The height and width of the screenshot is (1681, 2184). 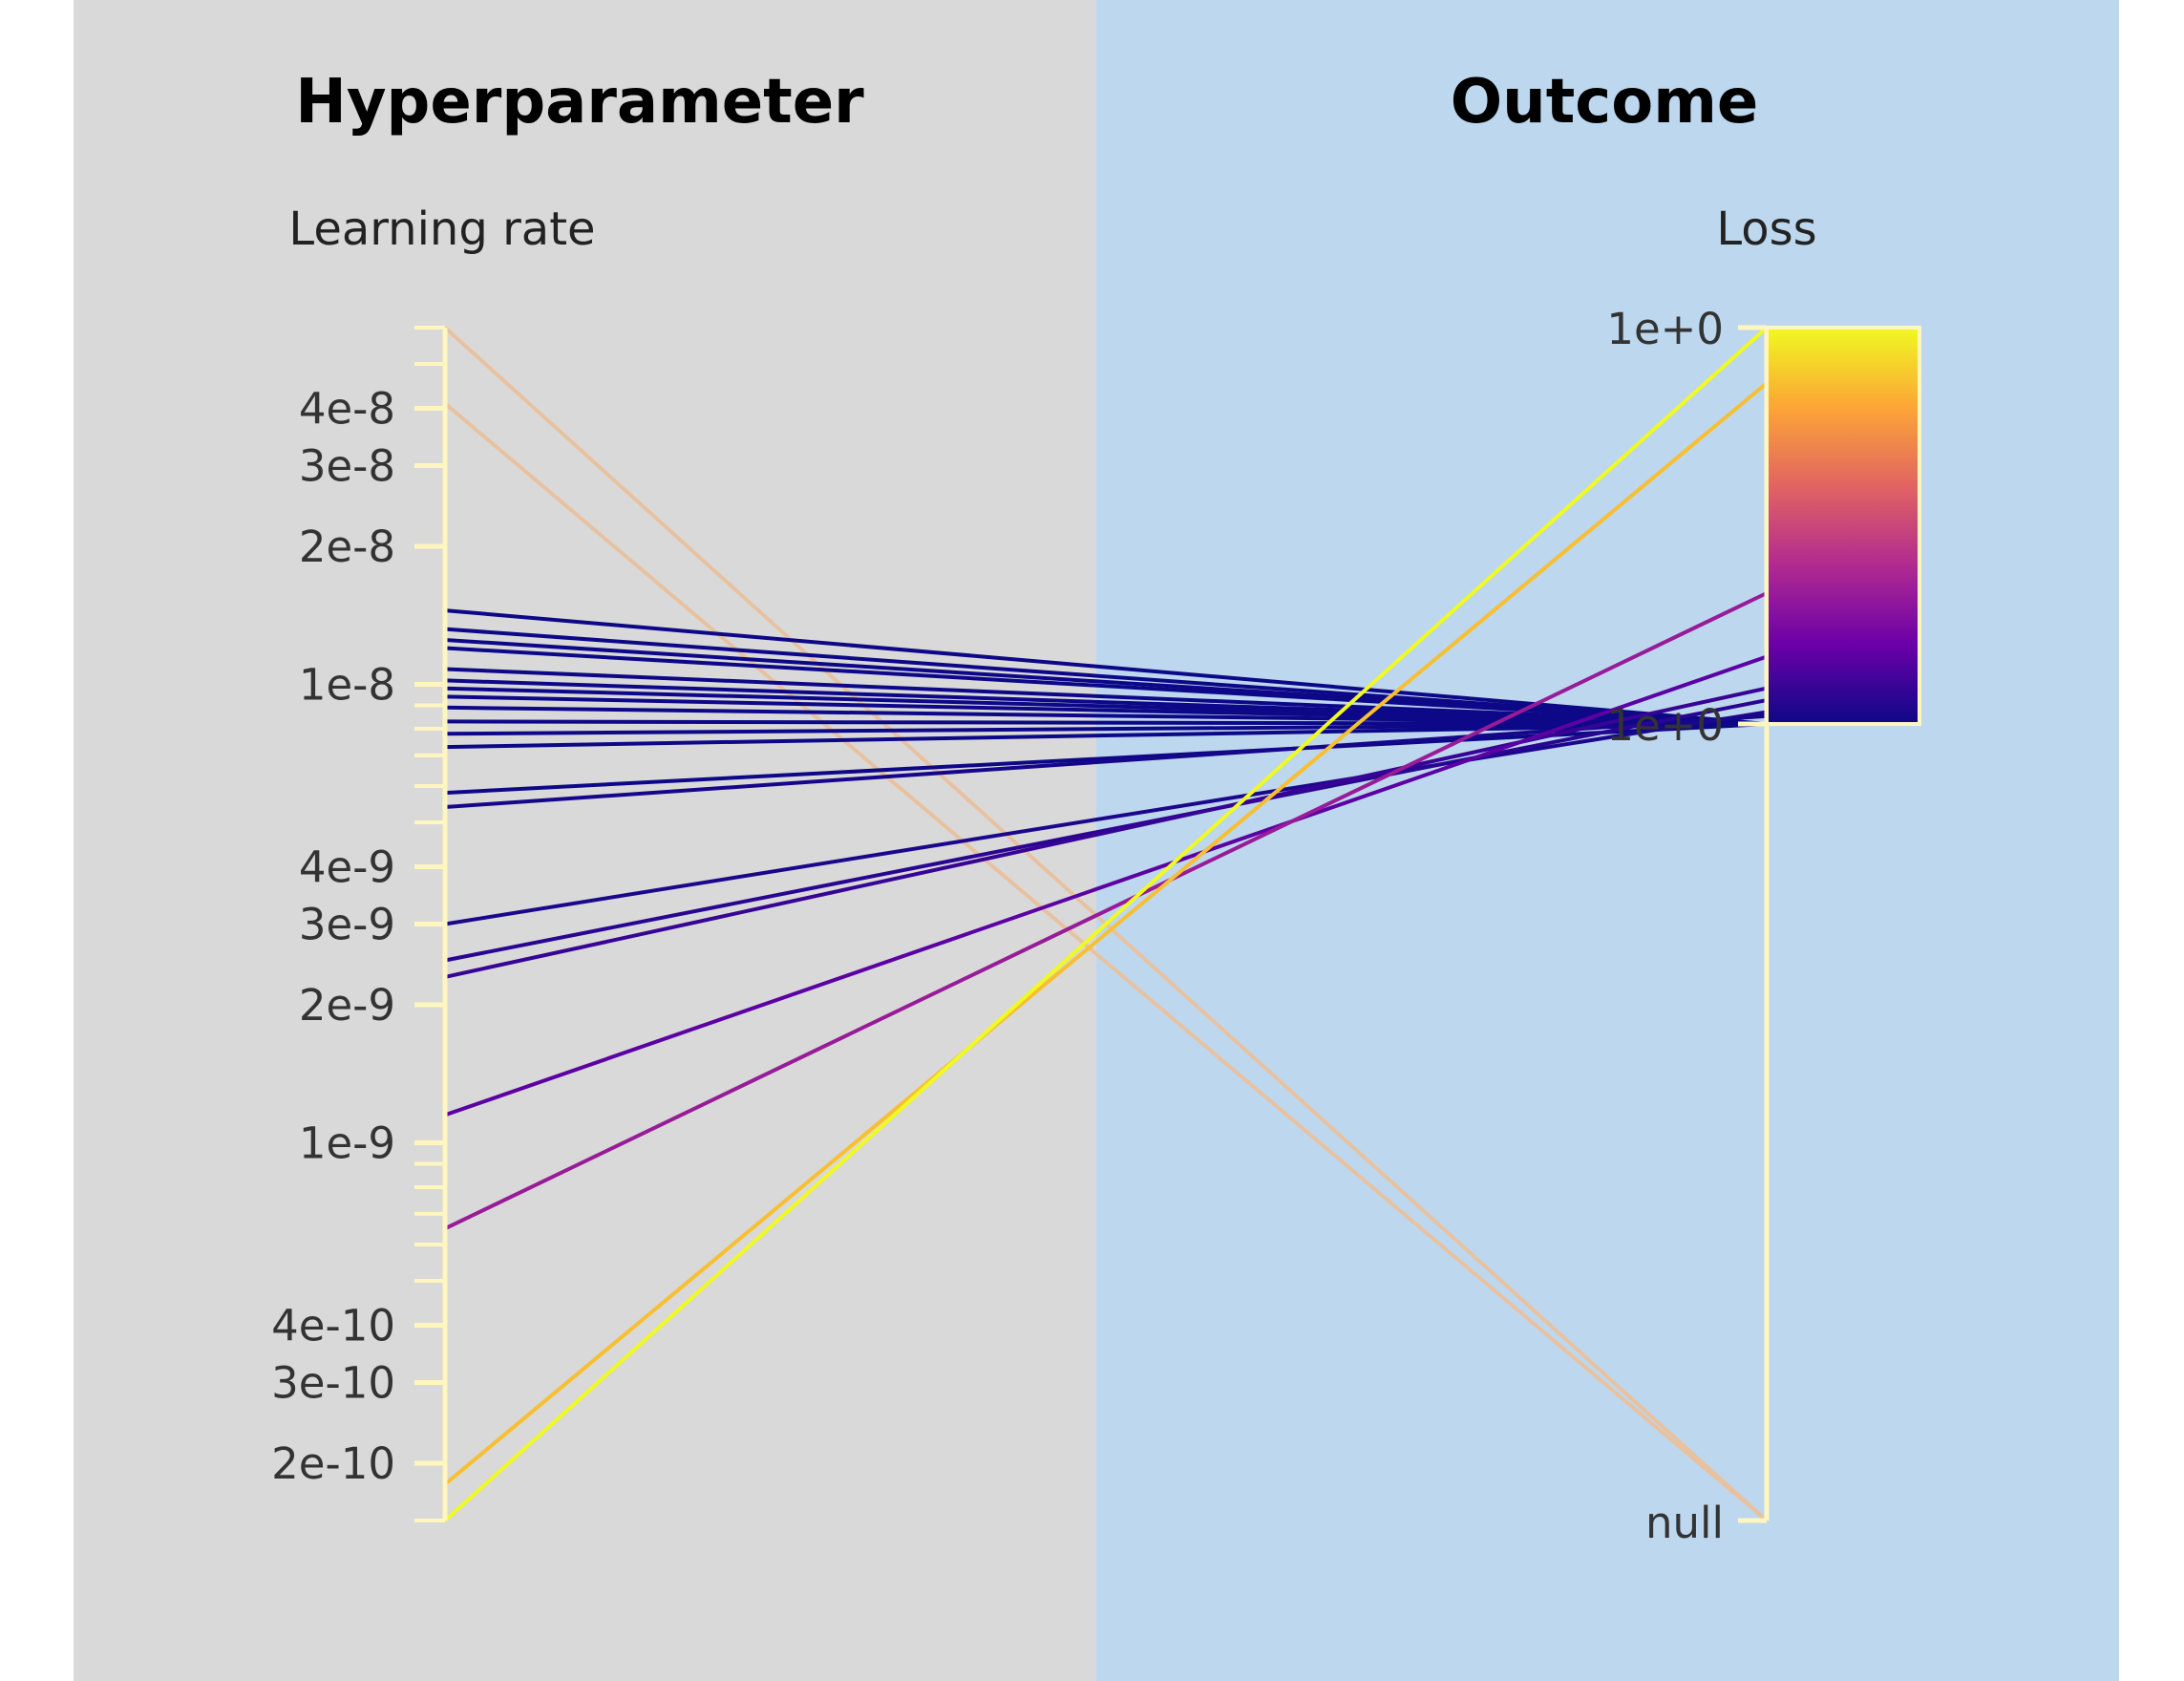 What do you see at coordinates (1766, 229) in the screenshot?
I see `loss-axis-title: Loss` at bounding box center [1766, 229].